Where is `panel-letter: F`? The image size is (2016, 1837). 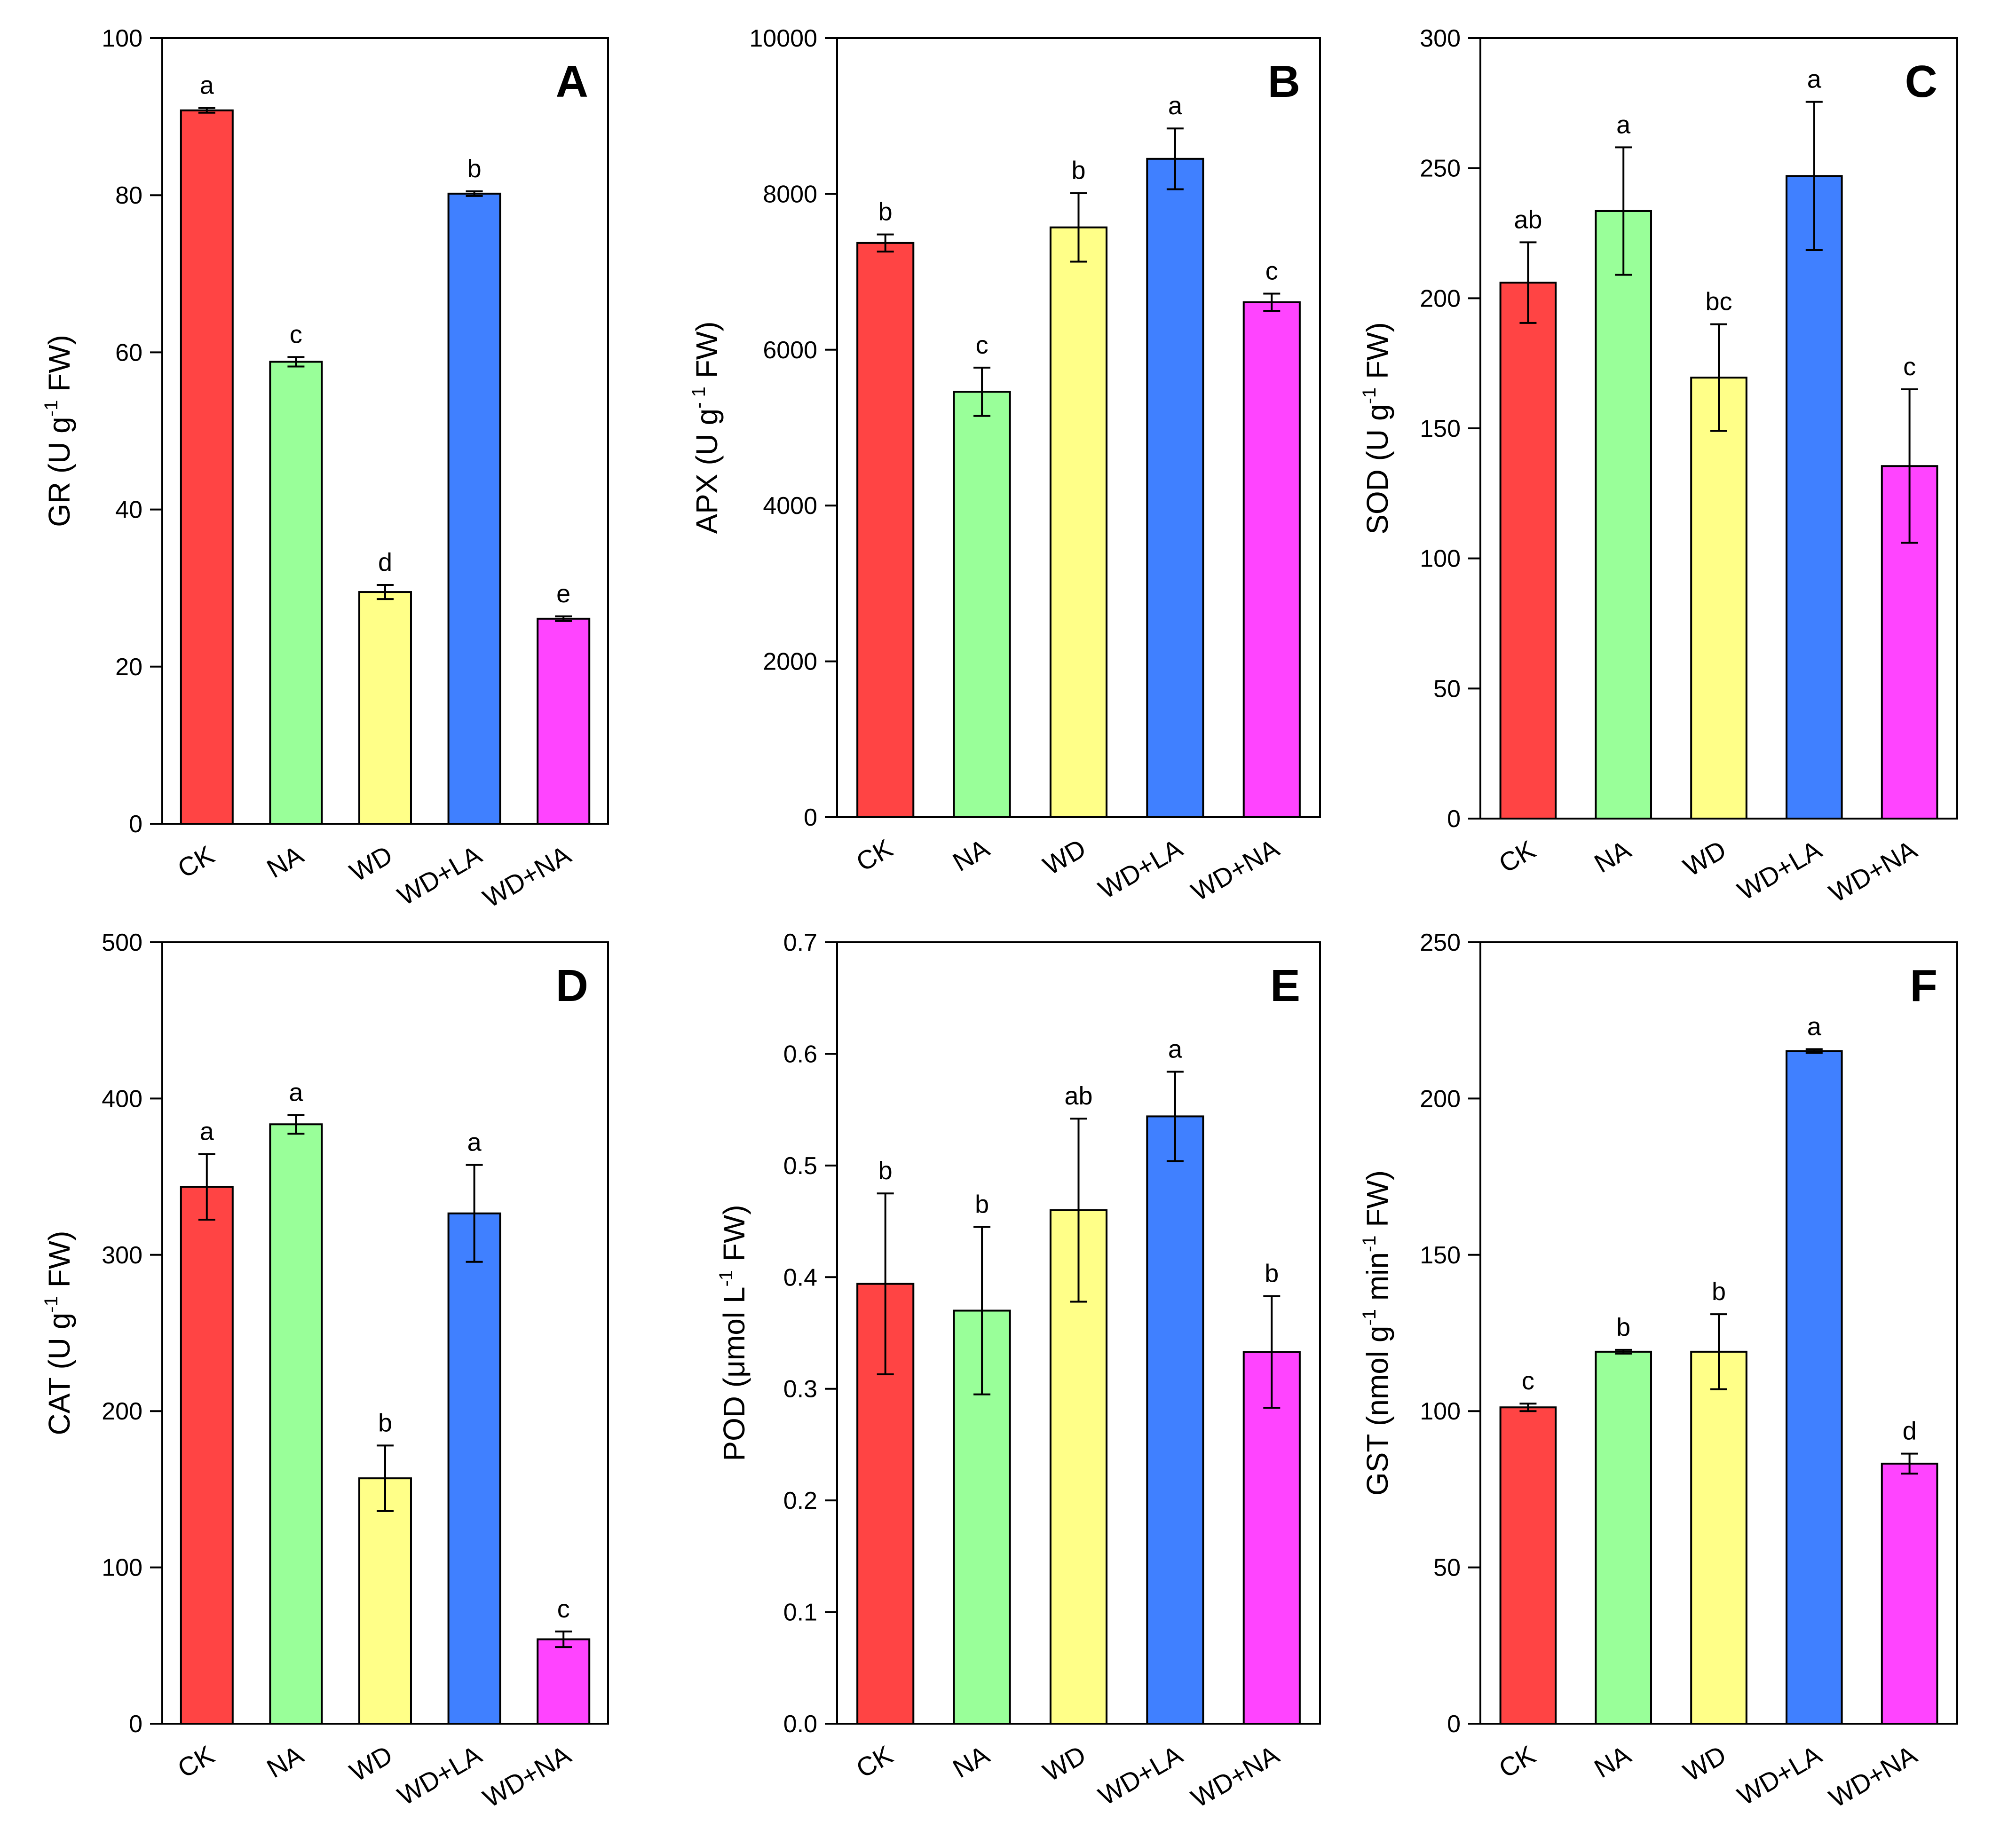
panel-letter: F is located at coordinates (1924, 986).